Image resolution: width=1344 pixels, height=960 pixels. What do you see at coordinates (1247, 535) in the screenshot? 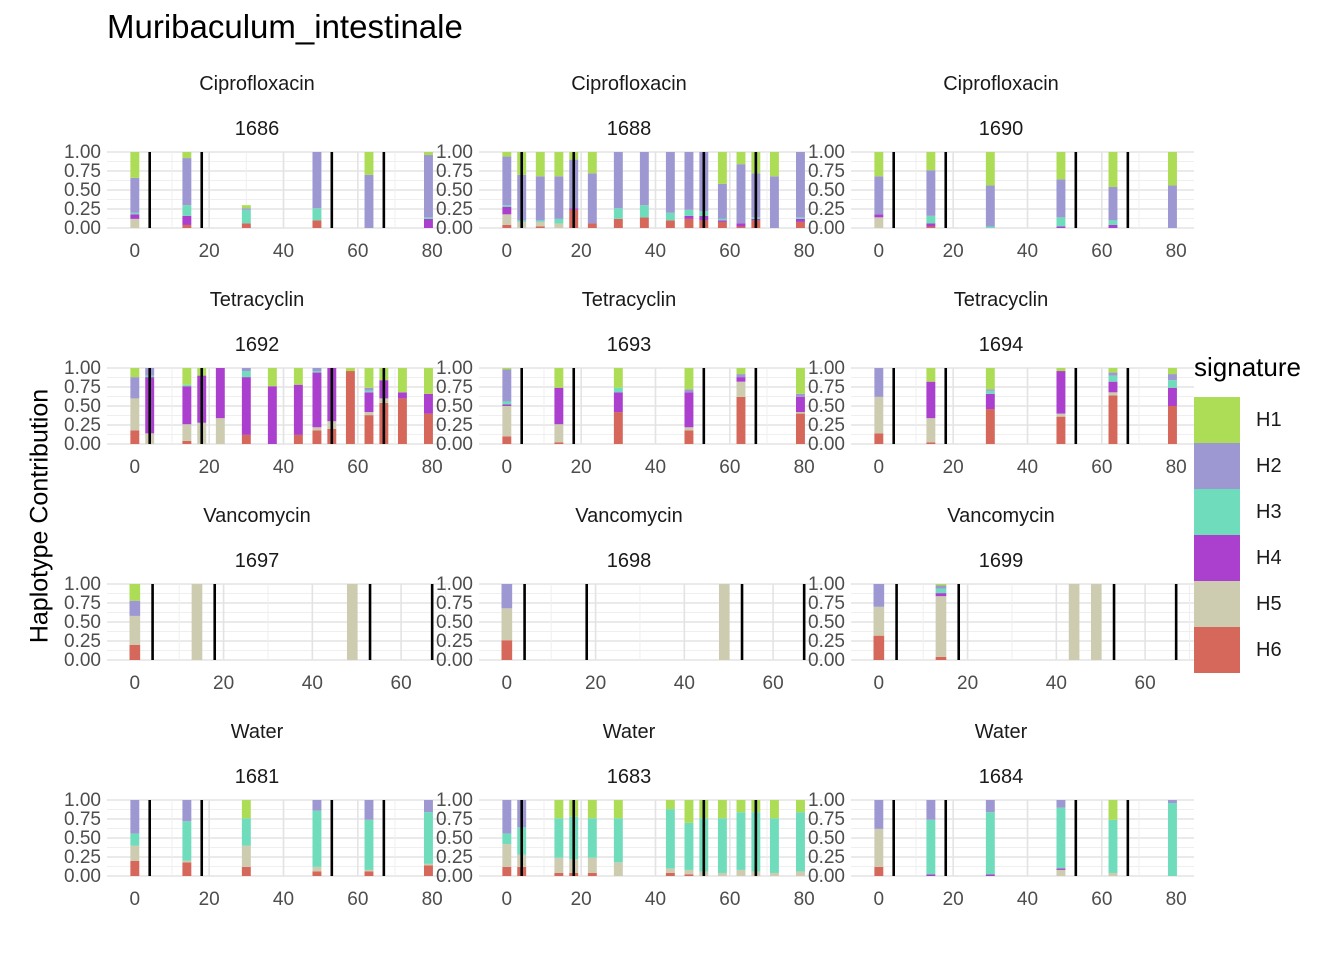
I see `legend-items: H1 H2 H3 H4 H5 H6` at bounding box center [1247, 535].